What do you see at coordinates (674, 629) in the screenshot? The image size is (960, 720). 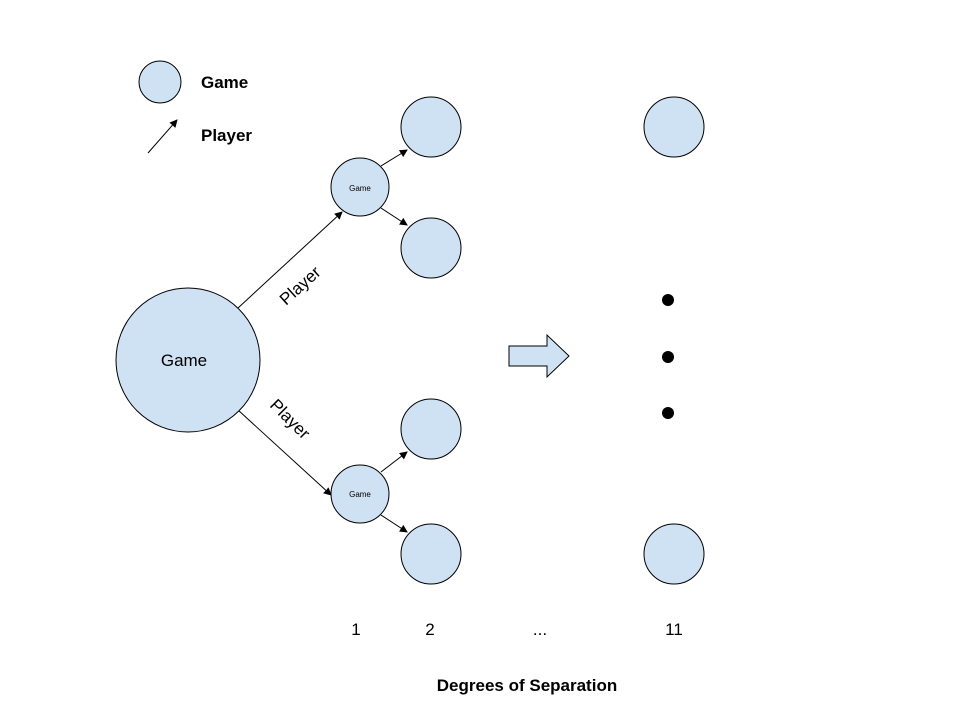 I see `axis-tick-11: 11` at bounding box center [674, 629].